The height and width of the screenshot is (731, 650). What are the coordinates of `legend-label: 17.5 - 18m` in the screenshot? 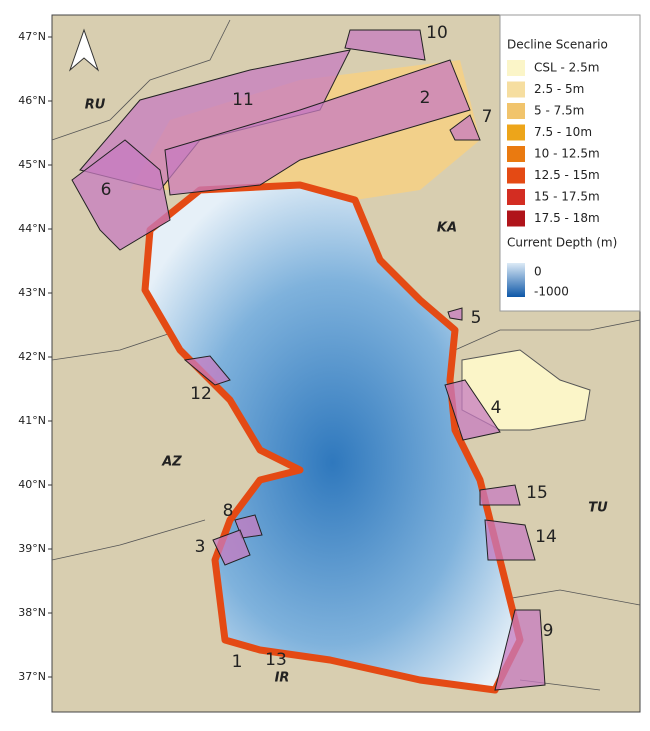 It's located at (567, 218).